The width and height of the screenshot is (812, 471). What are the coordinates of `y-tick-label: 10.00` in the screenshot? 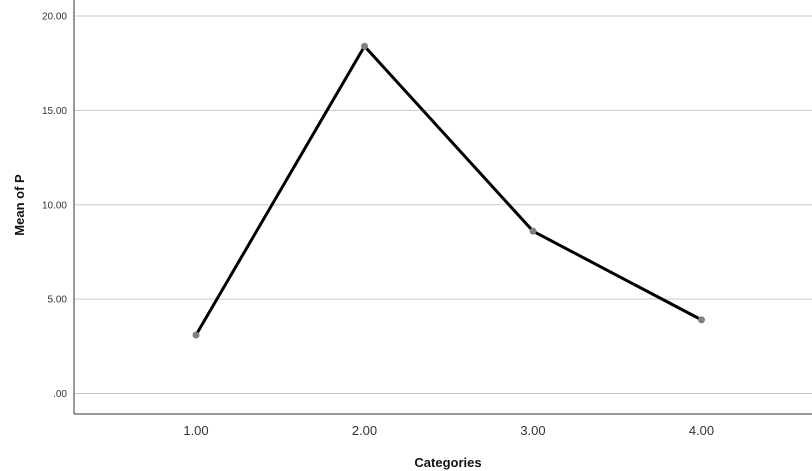 It's located at (54, 205).